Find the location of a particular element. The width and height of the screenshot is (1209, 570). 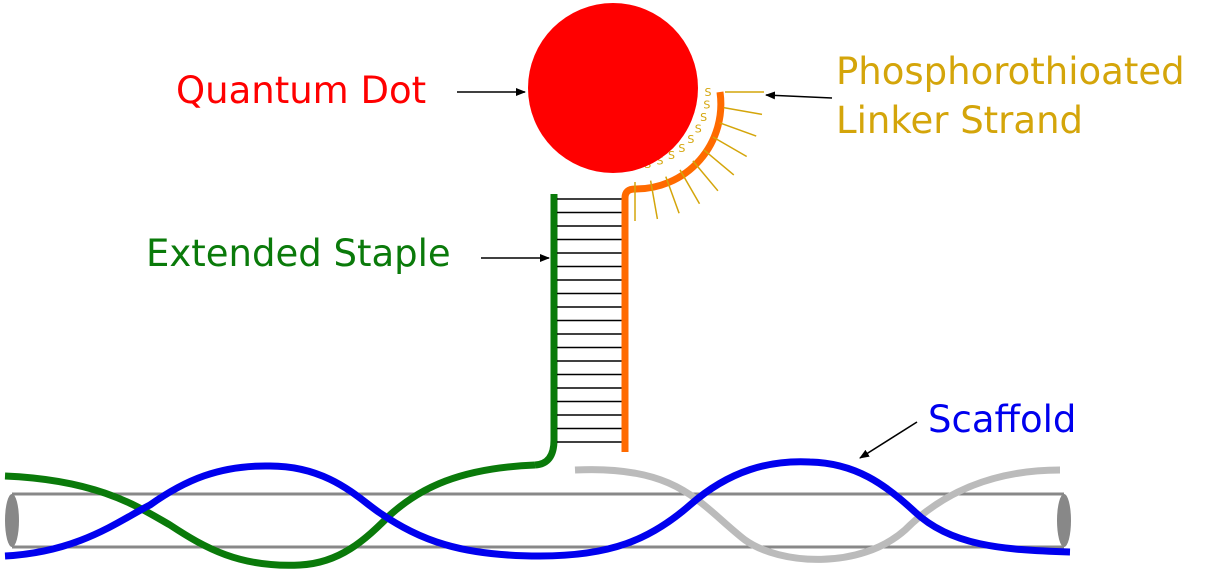

scaffold-grey-strand is located at coordinates (817, 514).